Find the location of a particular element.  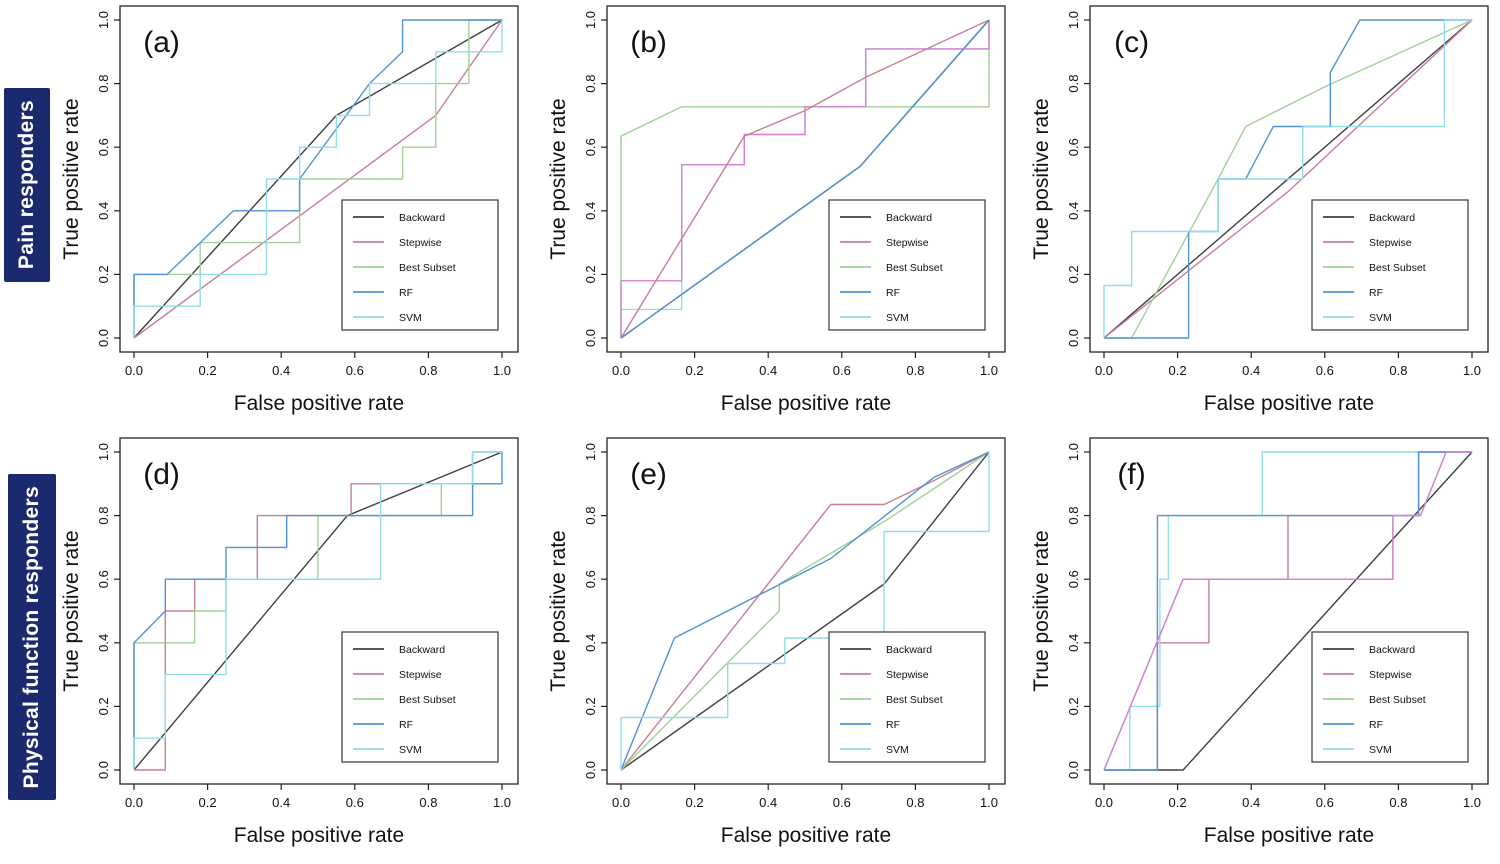

panel-letter: (c) is located at coordinates (1131, 42).